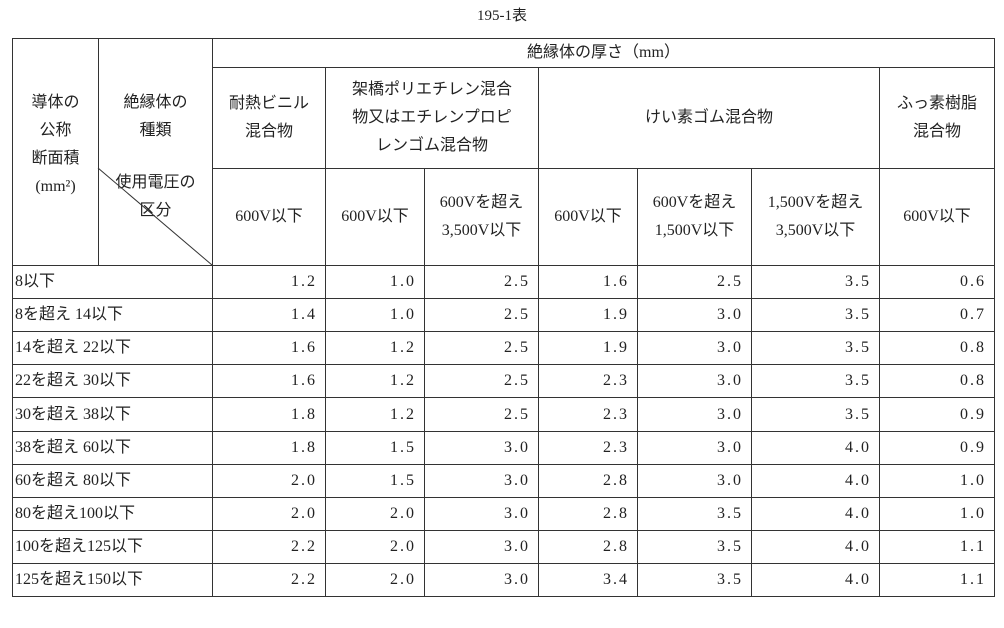 The width and height of the screenshot is (1004, 628). What do you see at coordinates (269, 315) in the screenshot?
I see `value-cell: 1.4` at bounding box center [269, 315].